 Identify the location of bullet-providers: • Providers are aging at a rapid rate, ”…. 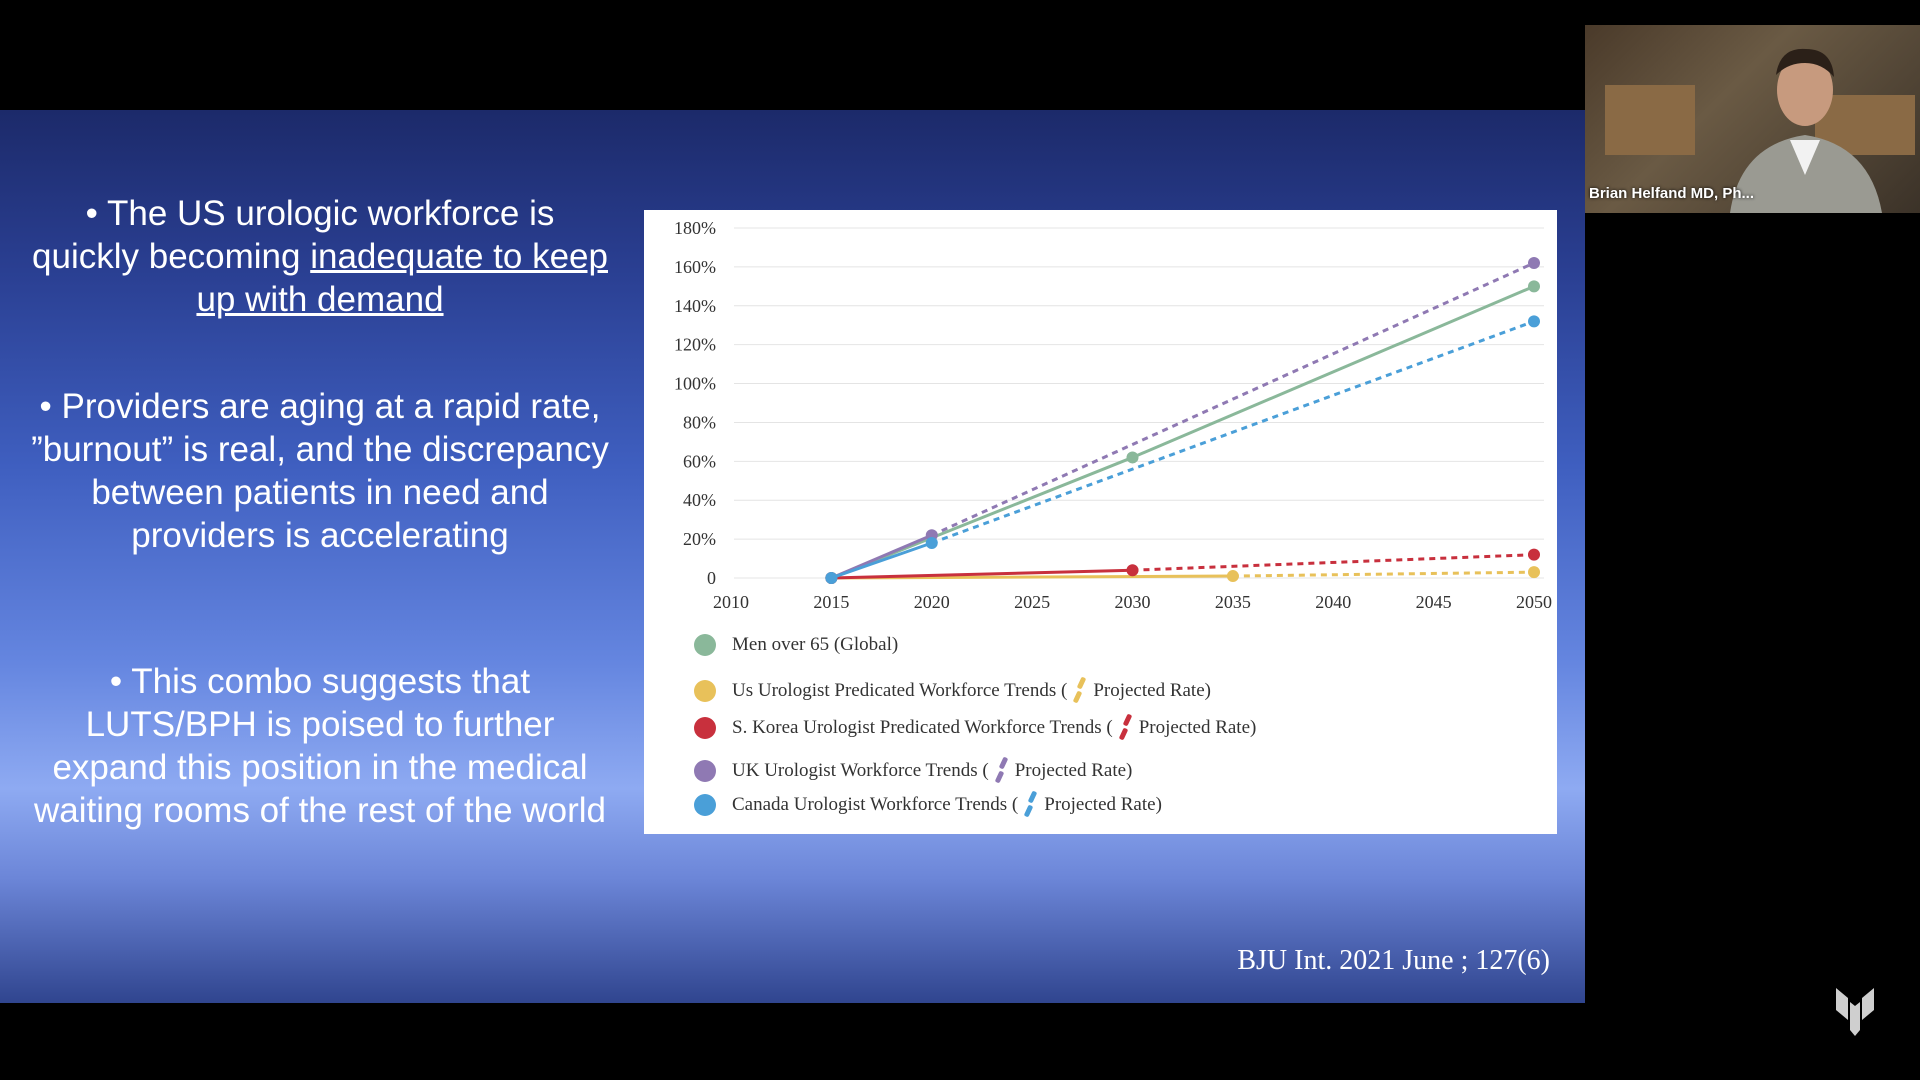
(320, 471).